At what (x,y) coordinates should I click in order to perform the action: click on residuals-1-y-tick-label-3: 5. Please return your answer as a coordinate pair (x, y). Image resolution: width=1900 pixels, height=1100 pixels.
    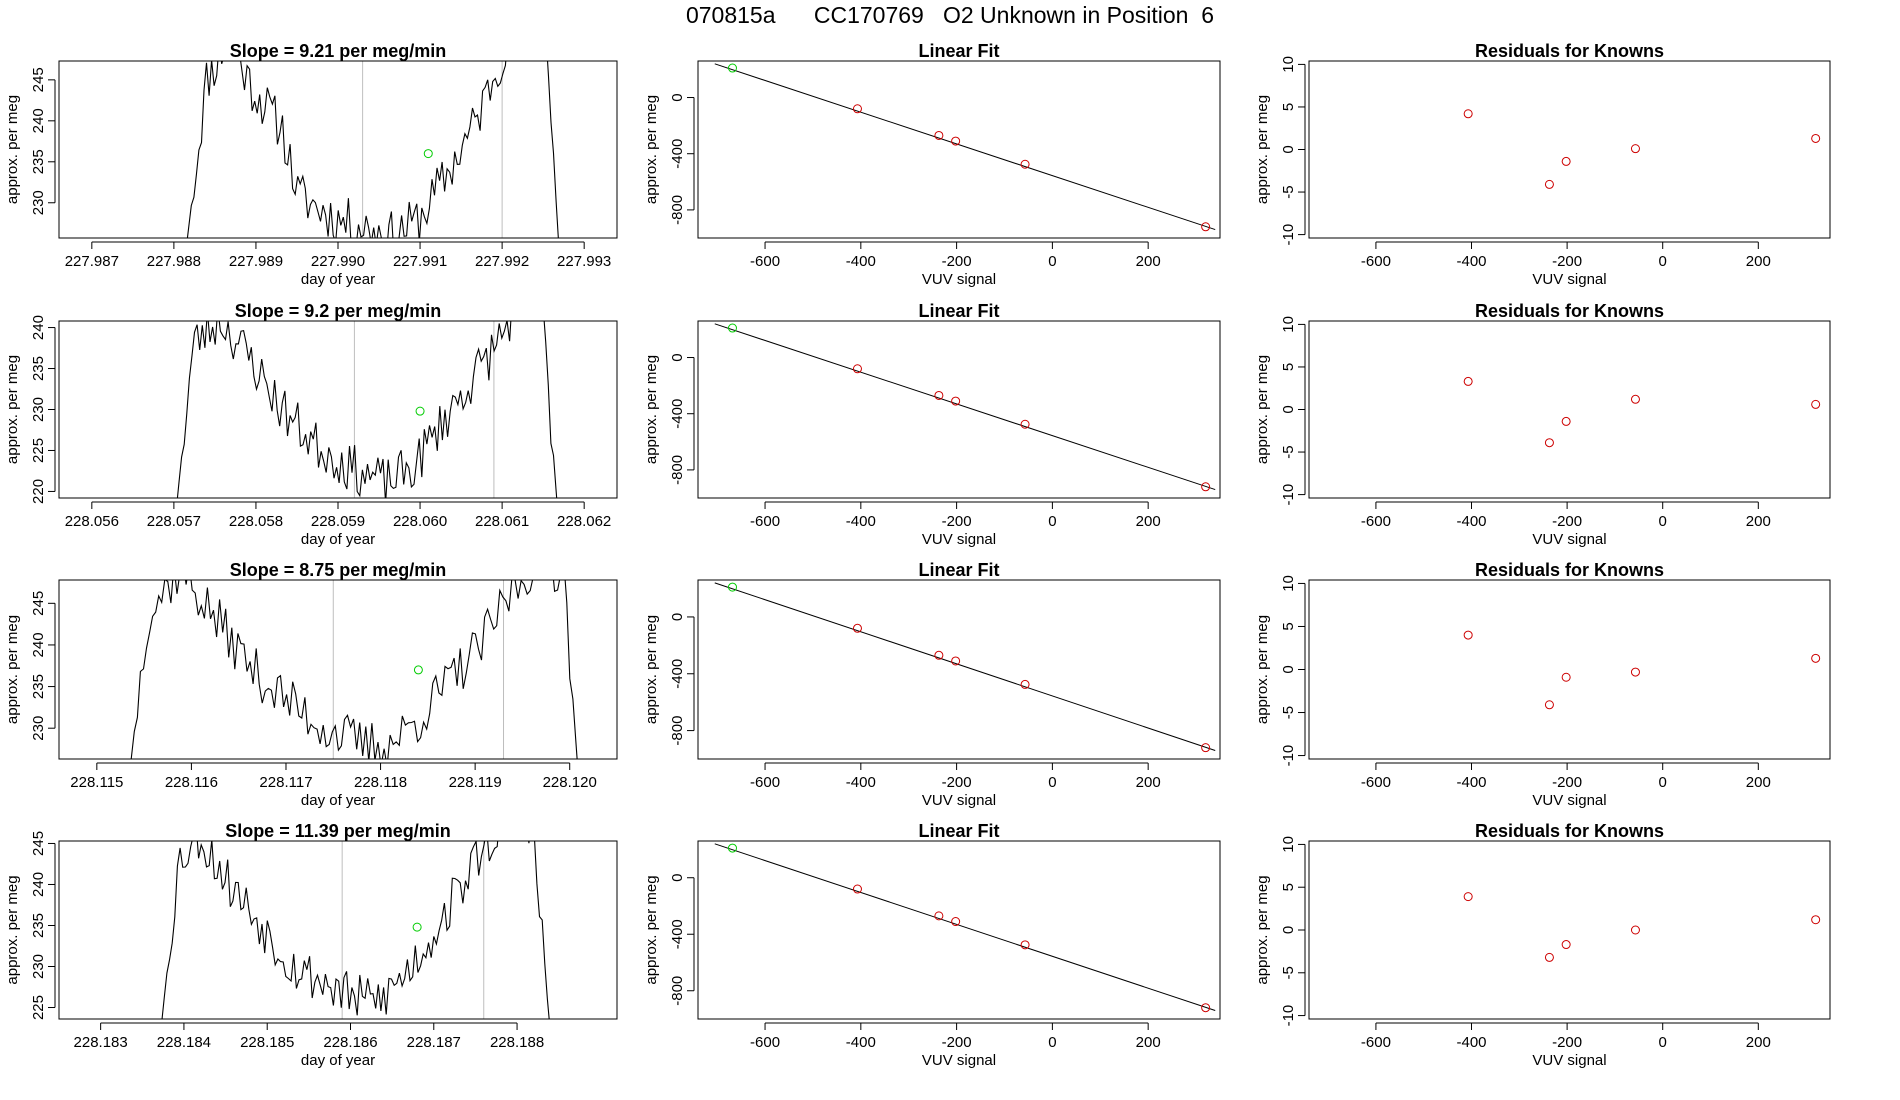
    Looking at the image, I should click on (1288, 107).